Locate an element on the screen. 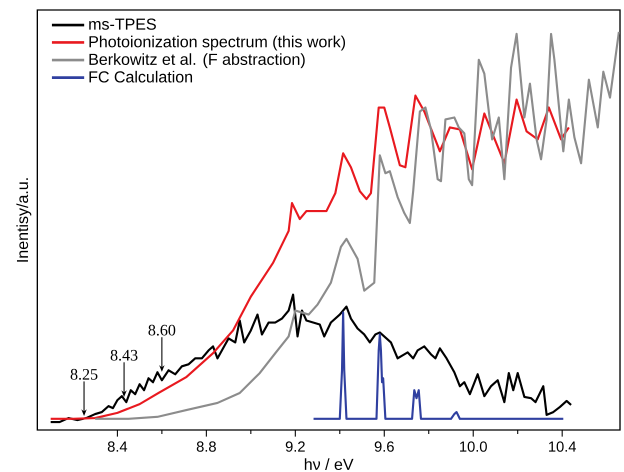 The width and height of the screenshot is (624, 472). x-tick-label: 8.8 is located at coordinates (206, 446).